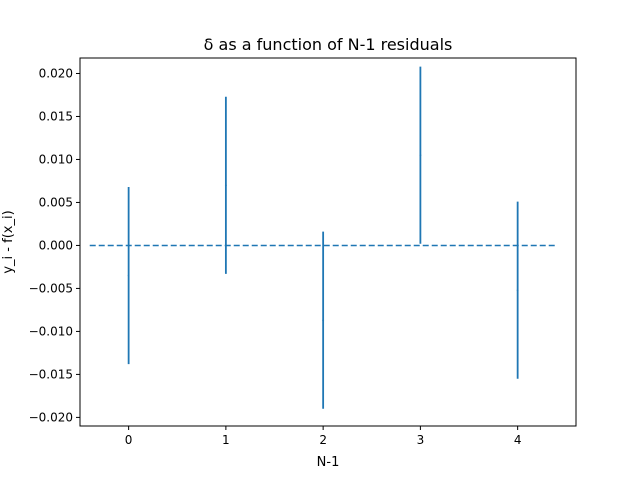 This screenshot has width=640, height=484. What do you see at coordinates (518, 440) in the screenshot?
I see `x-tick-label-4: 4` at bounding box center [518, 440].